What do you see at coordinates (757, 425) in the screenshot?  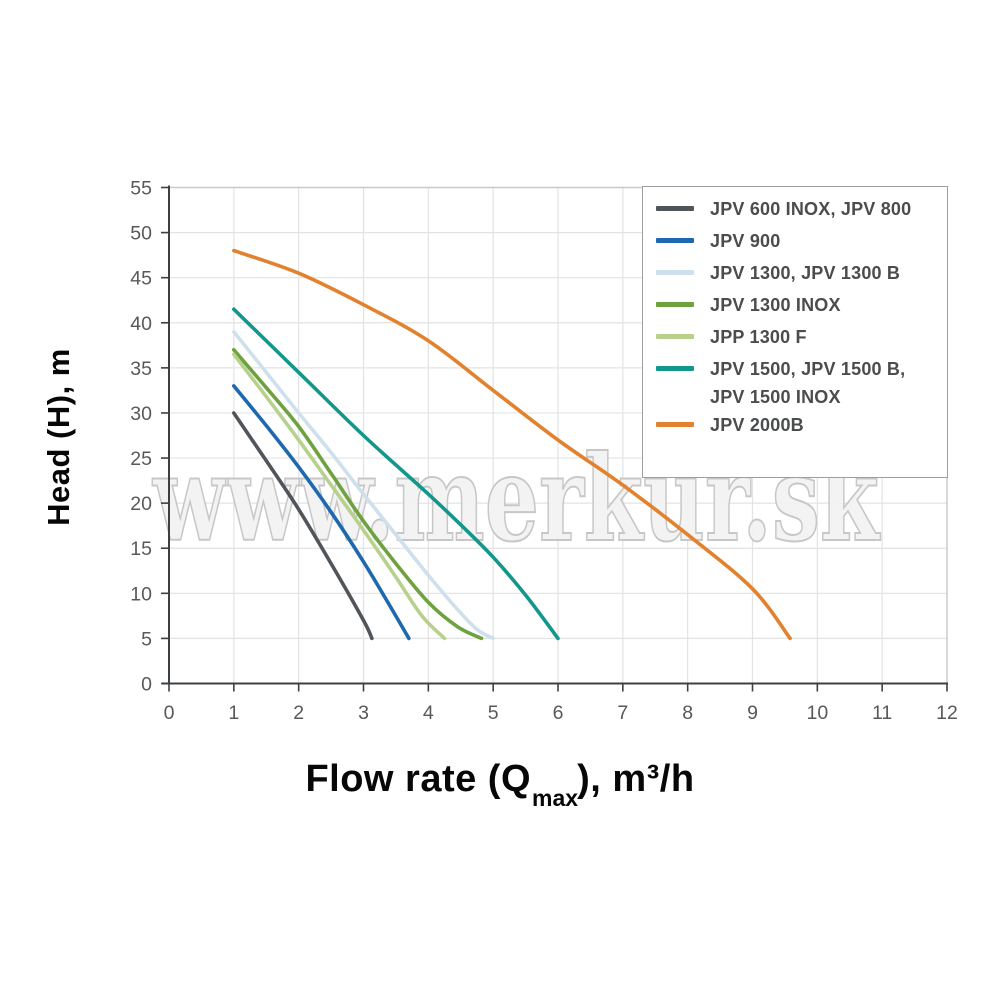 I see `legend-label: JPV 2000B` at bounding box center [757, 425].